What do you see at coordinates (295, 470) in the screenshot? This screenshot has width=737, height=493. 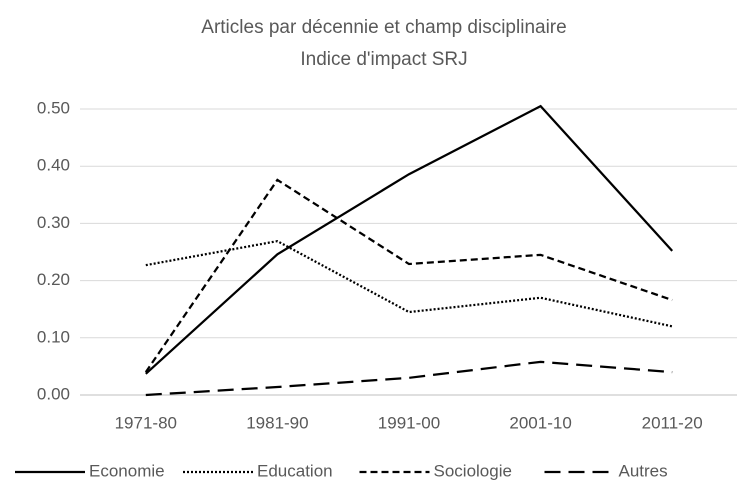 I see `legend-label: Education` at bounding box center [295, 470].